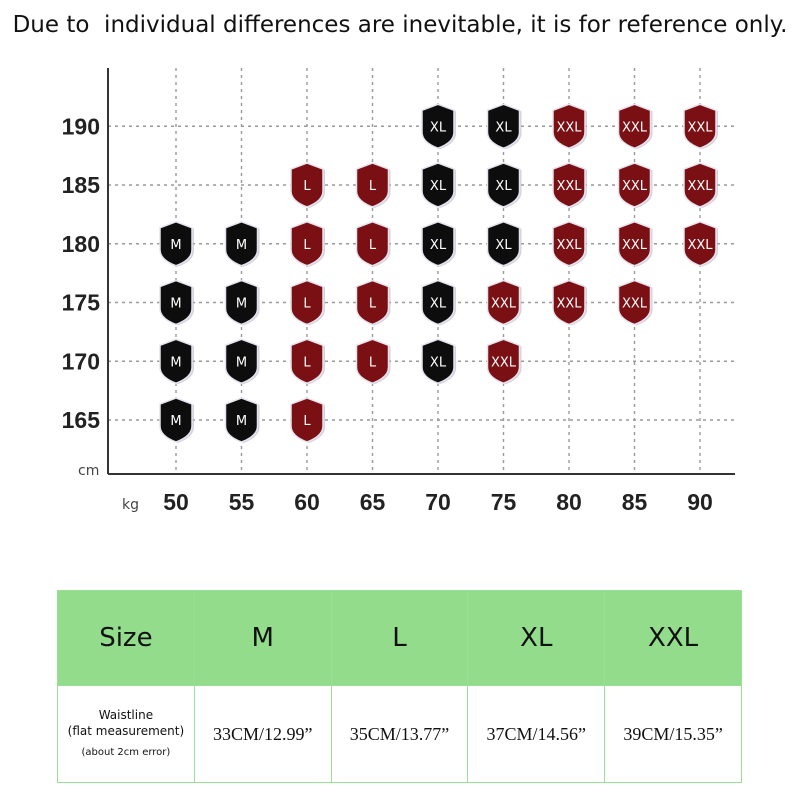 The image size is (800, 800). I want to click on x-tick-label: 90, so click(700, 502).